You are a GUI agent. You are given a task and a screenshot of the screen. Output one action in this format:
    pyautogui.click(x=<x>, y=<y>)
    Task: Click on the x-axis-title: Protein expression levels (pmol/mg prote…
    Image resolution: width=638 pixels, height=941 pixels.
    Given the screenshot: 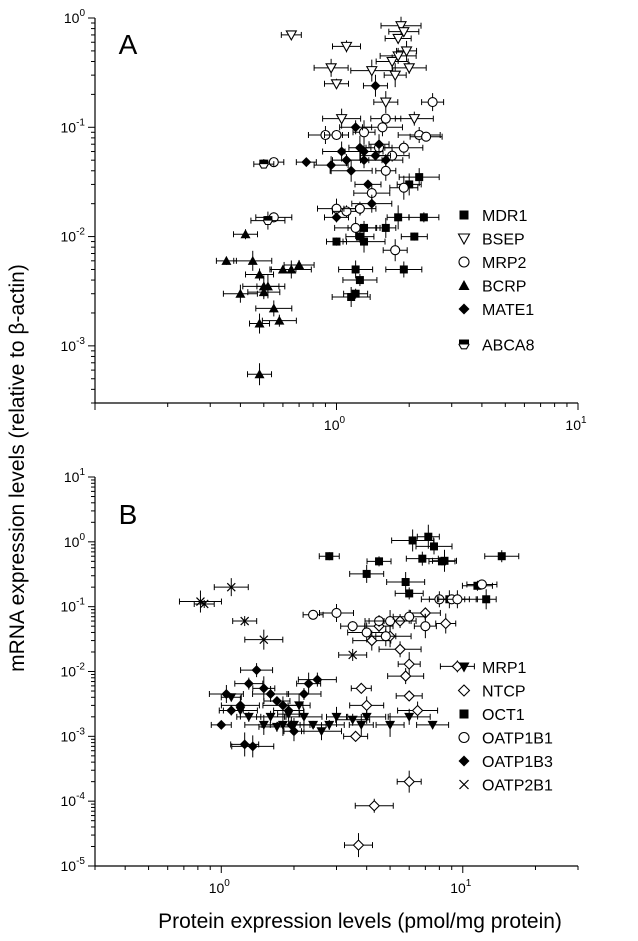 What is the action you would take?
    pyautogui.click(x=360, y=921)
    